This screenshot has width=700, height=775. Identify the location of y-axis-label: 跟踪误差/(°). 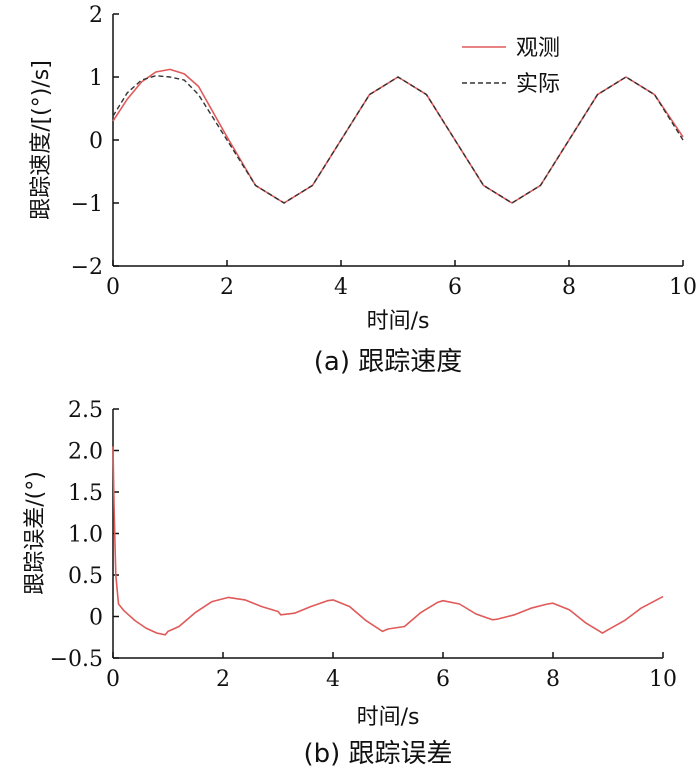
(35, 533).